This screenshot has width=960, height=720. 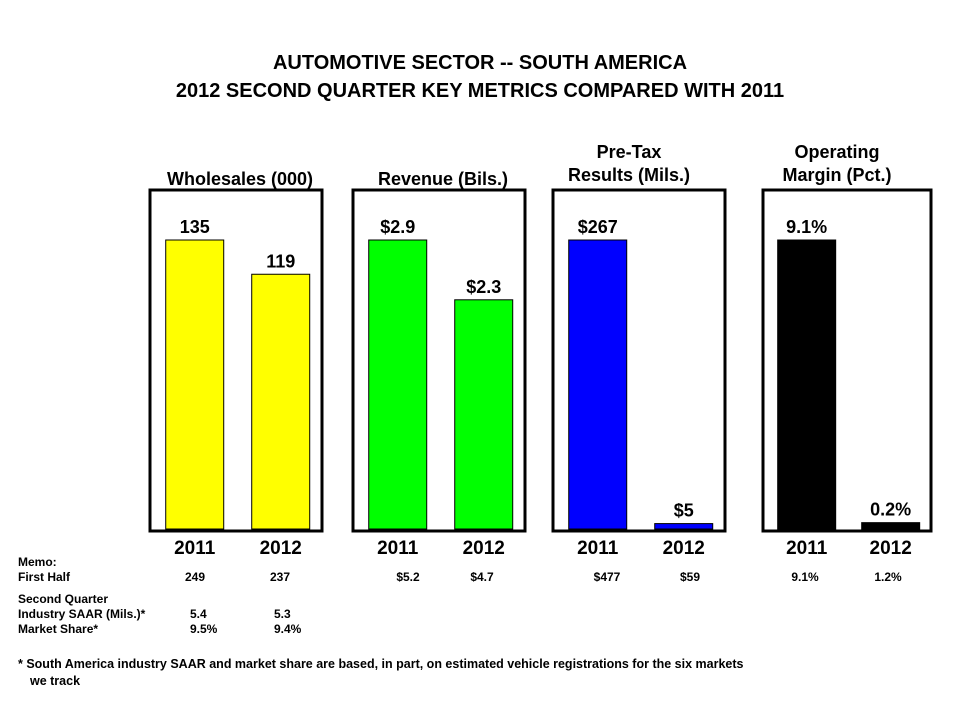 What do you see at coordinates (890, 510) in the screenshot?
I see `bar-value-label: 0.2%` at bounding box center [890, 510].